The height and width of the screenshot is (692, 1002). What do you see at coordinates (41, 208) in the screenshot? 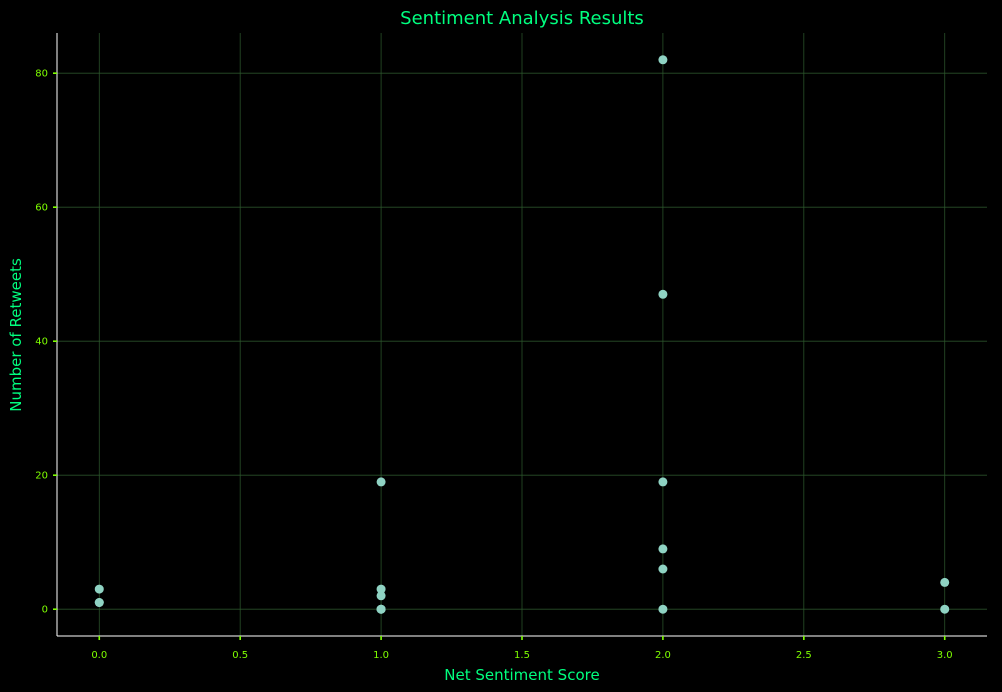
I see `y-tick-label-3: 60` at bounding box center [41, 208].